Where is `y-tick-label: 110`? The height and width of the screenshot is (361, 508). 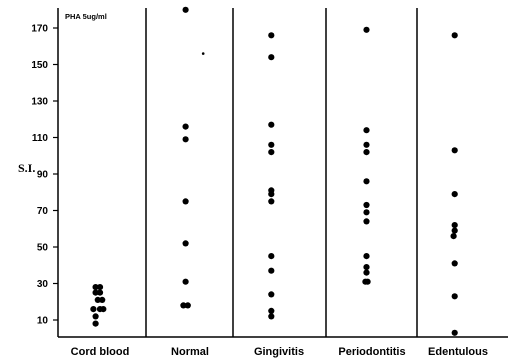
y-tick-label: 110 is located at coordinates (40, 138).